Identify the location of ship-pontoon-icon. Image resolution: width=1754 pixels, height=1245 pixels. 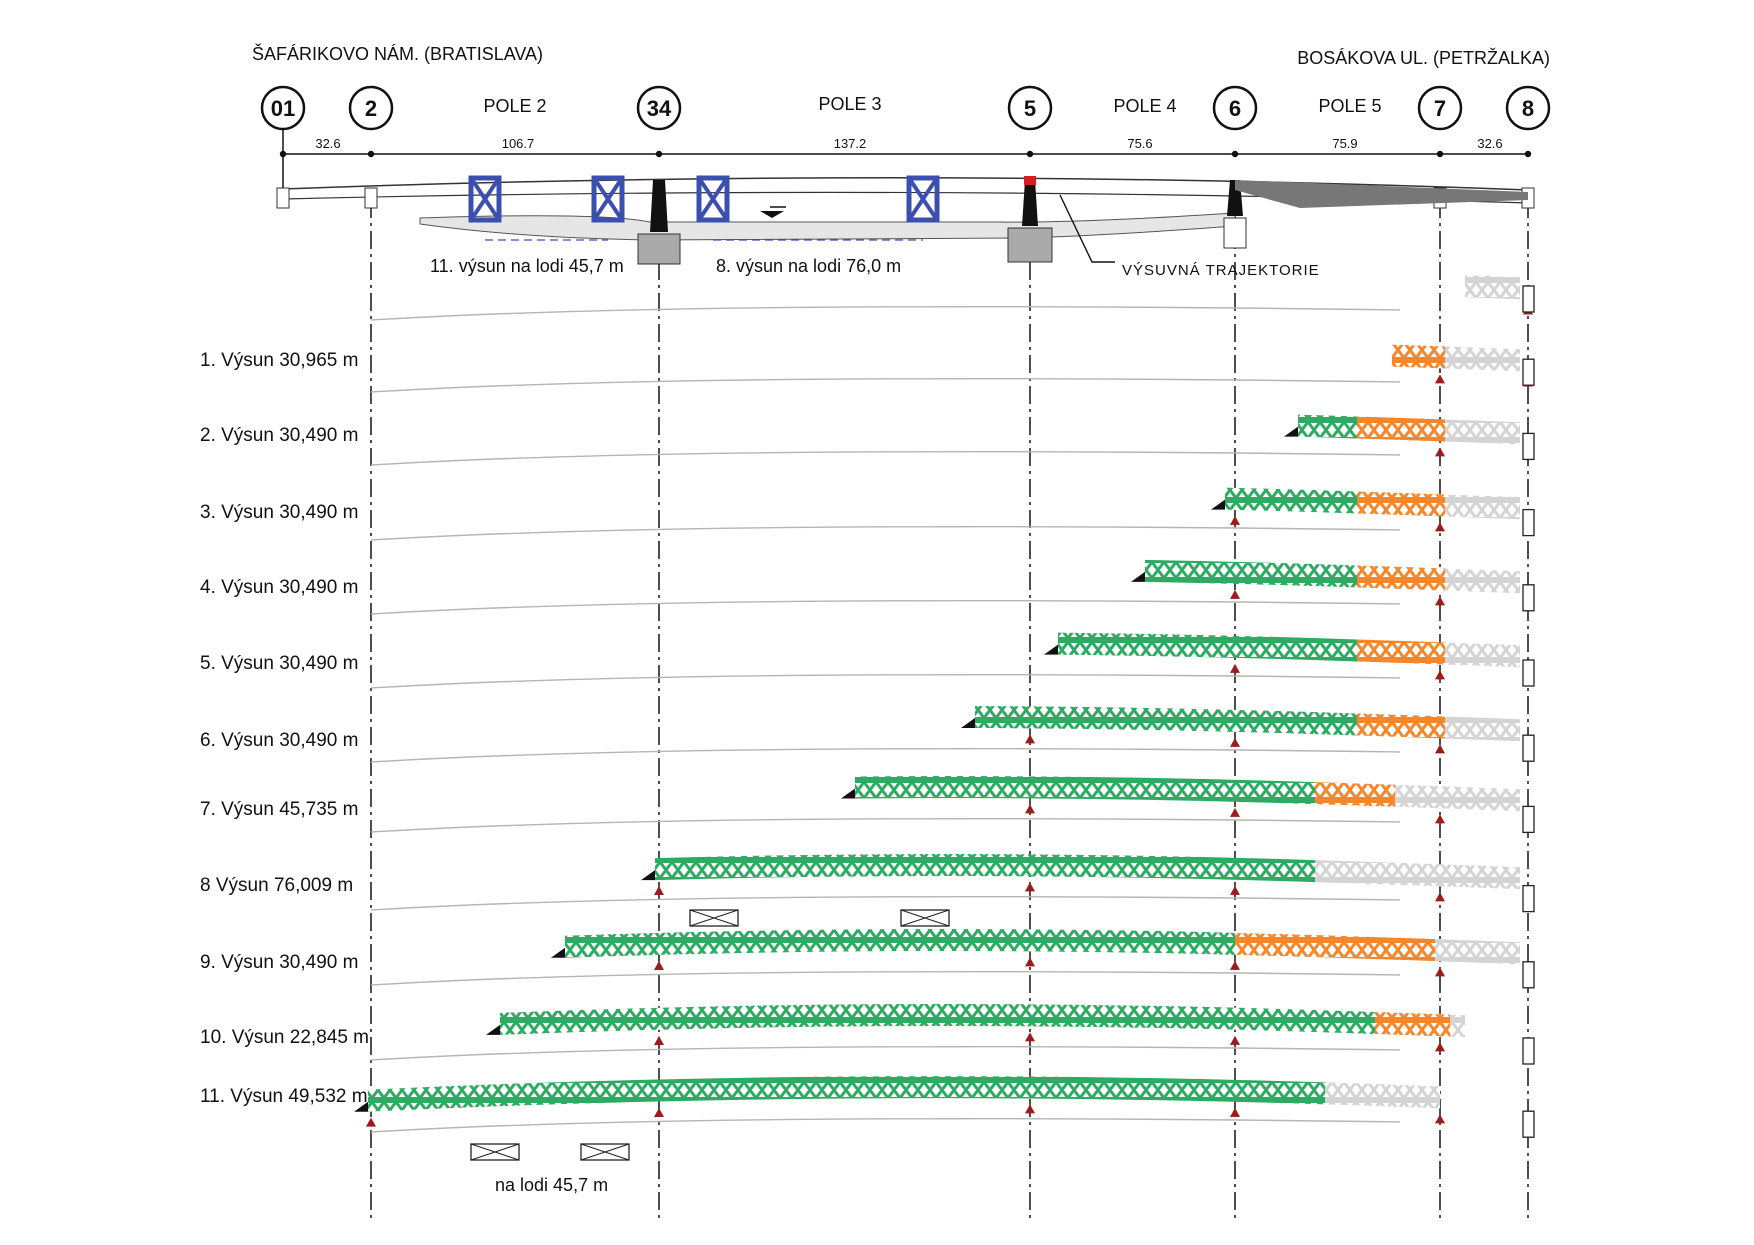
(925, 918).